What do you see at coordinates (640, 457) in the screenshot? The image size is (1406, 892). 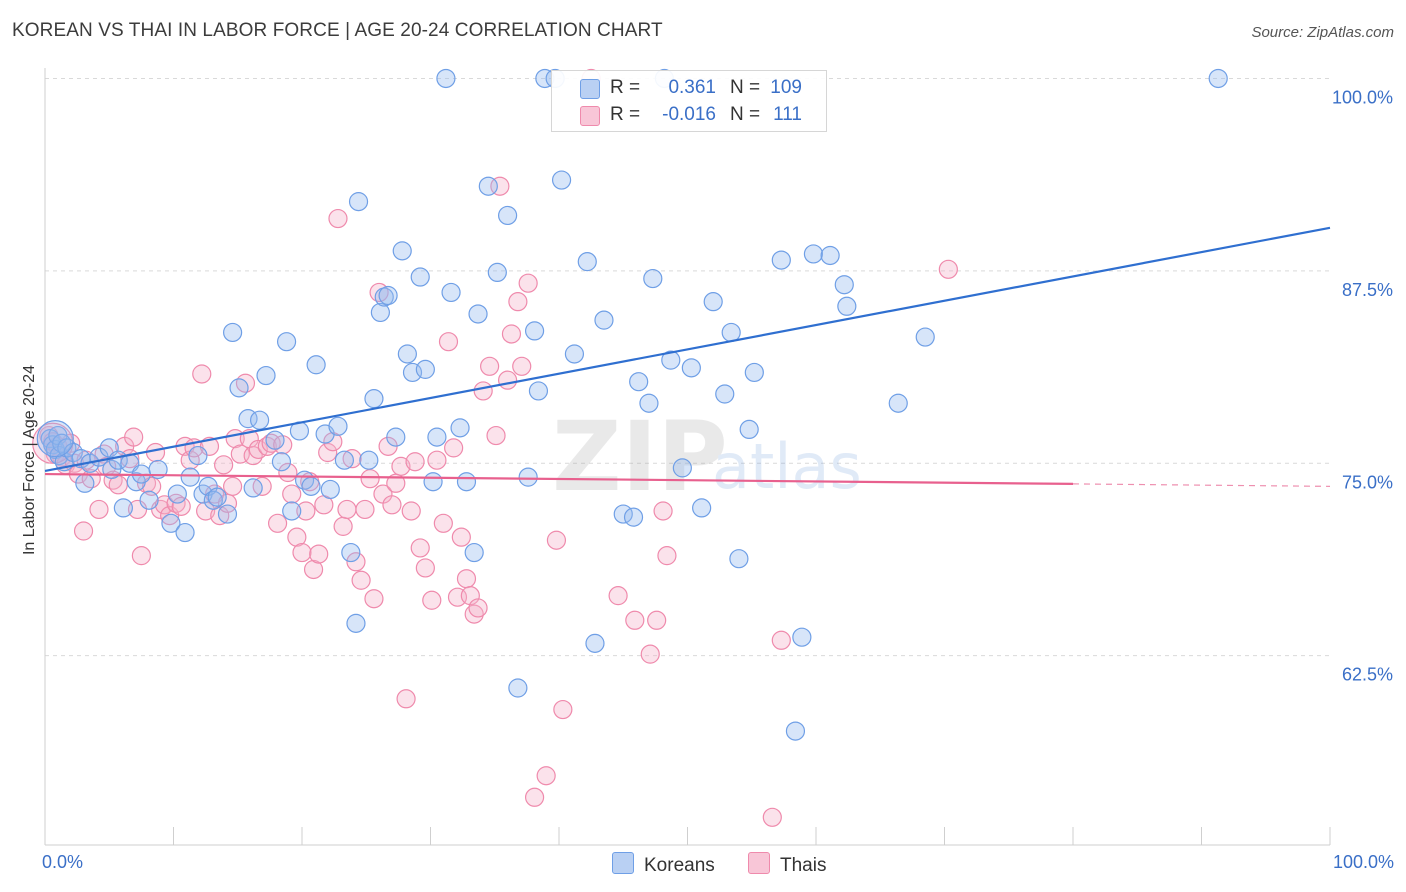 I see `watermark-zip: ZIP` at bounding box center [640, 457].